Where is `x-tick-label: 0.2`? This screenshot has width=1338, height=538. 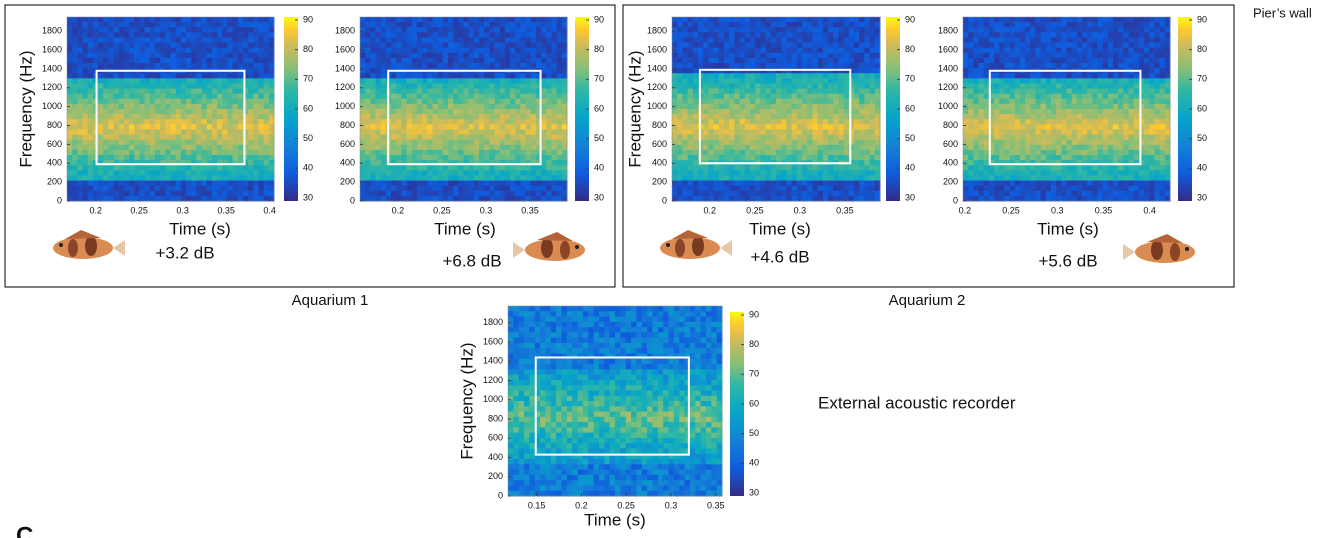
x-tick-label: 0.2 is located at coordinates (95, 210).